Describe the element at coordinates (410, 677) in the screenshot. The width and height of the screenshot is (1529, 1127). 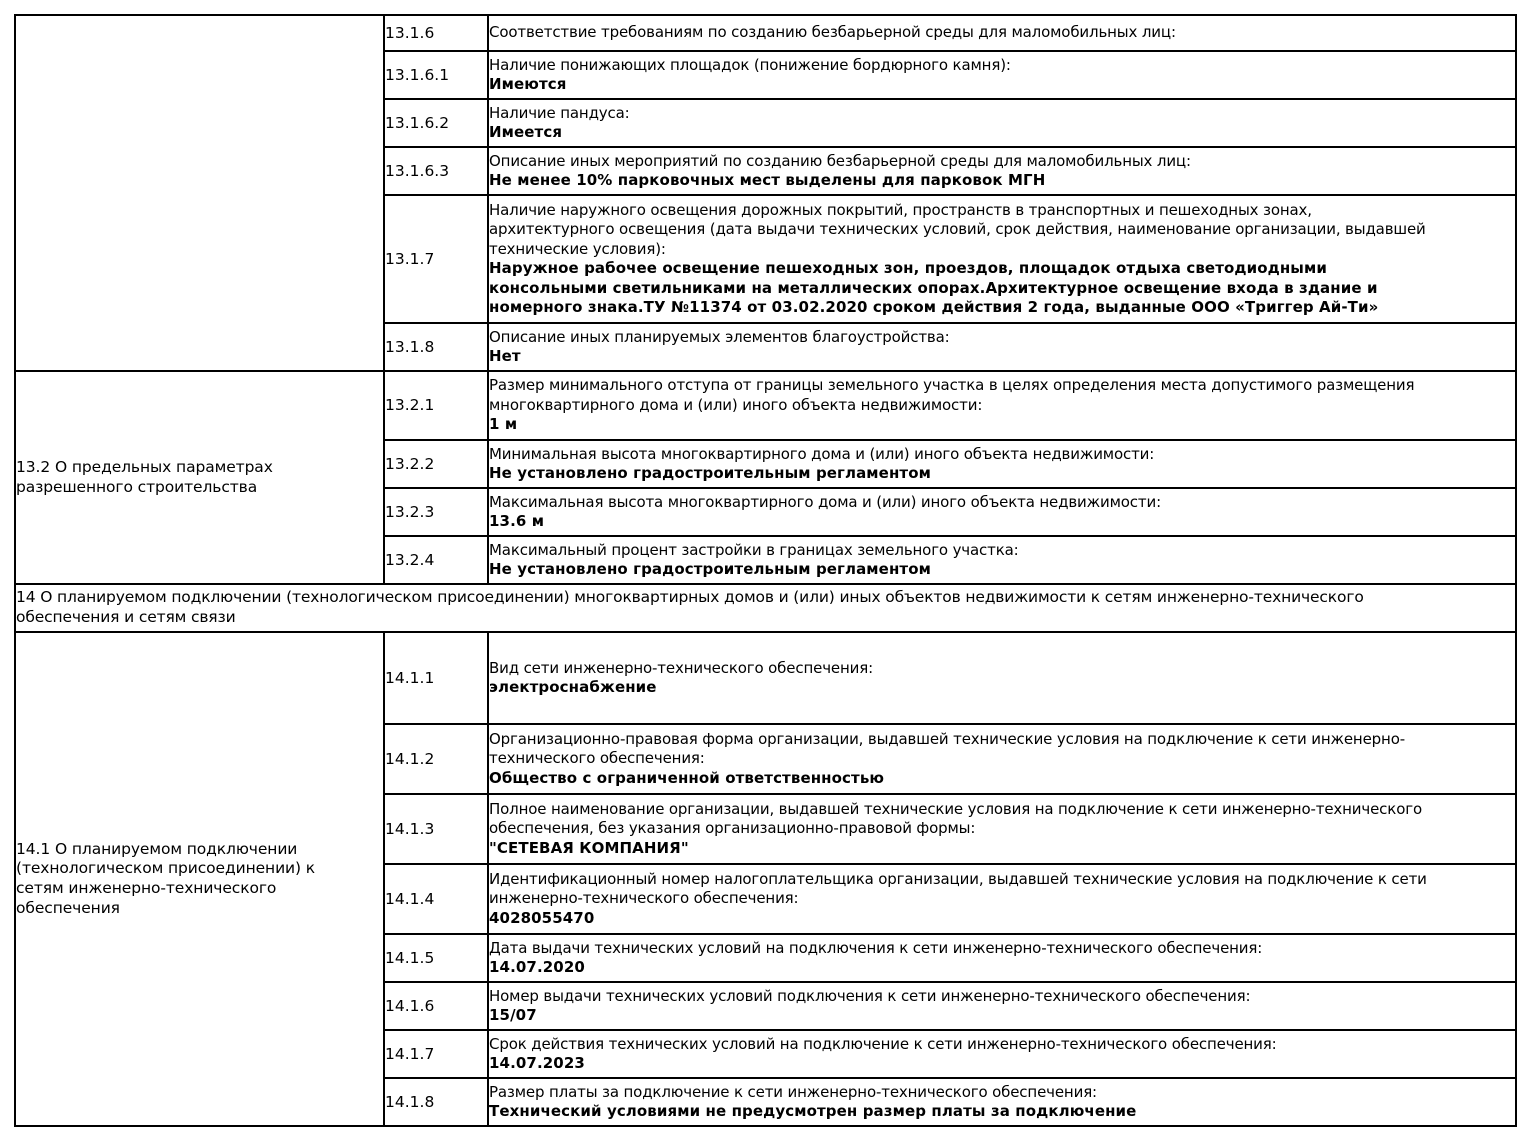
I see `row-number-text: 14.1.1` at that location.